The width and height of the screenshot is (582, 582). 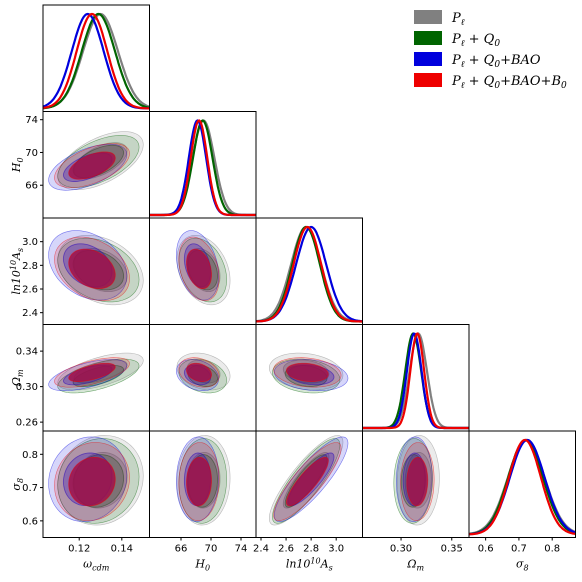 What do you see at coordinates (452, 549) in the screenshot?
I see `x-tick-label: 0.35` at bounding box center [452, 549].